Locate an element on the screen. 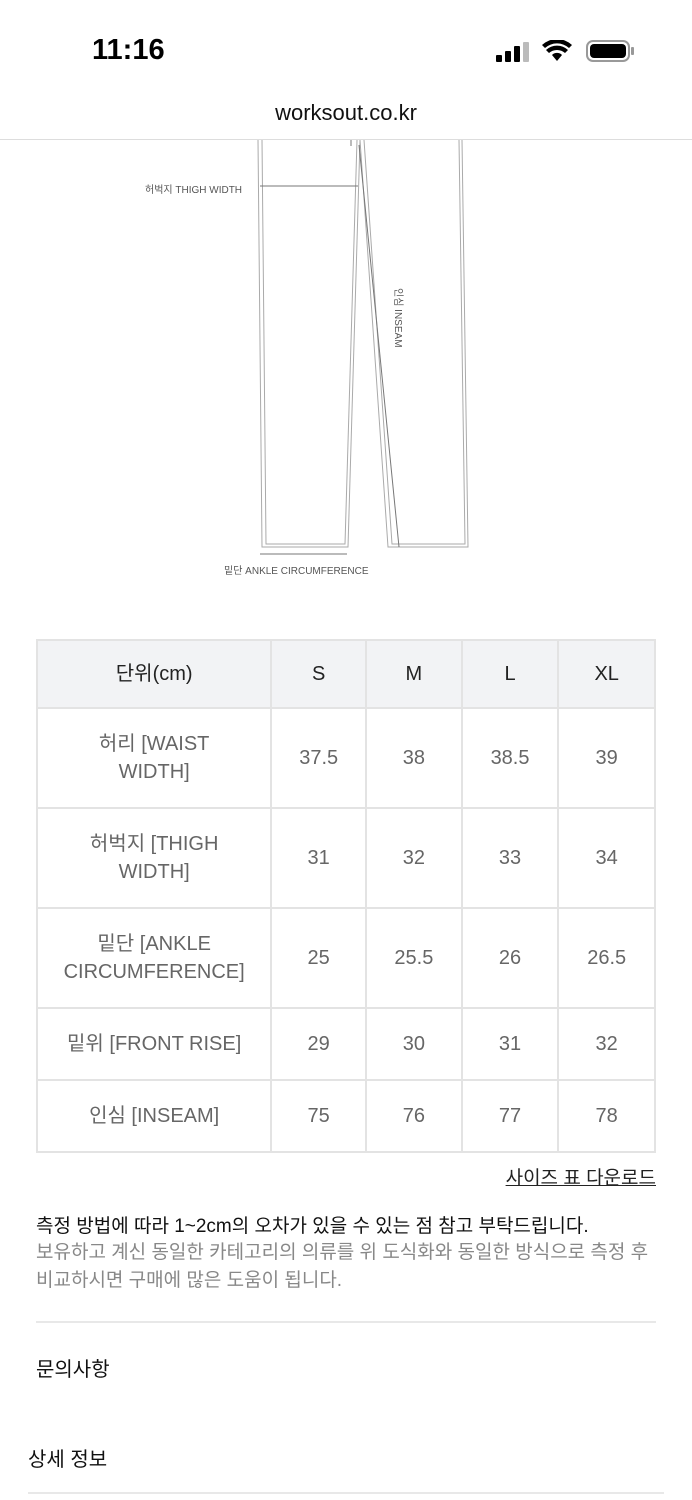  cell: 75 is located at coordinates (319, 1116).